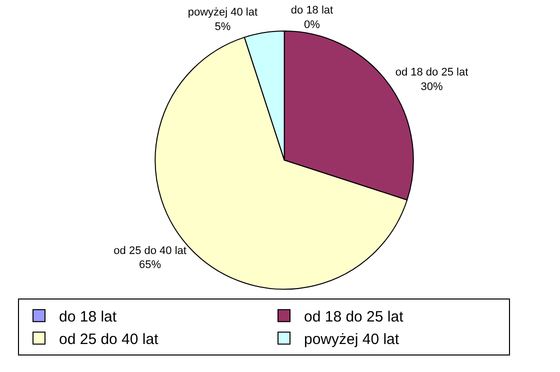  I want to click on category-label: do 18 lat, so click(312, 10).